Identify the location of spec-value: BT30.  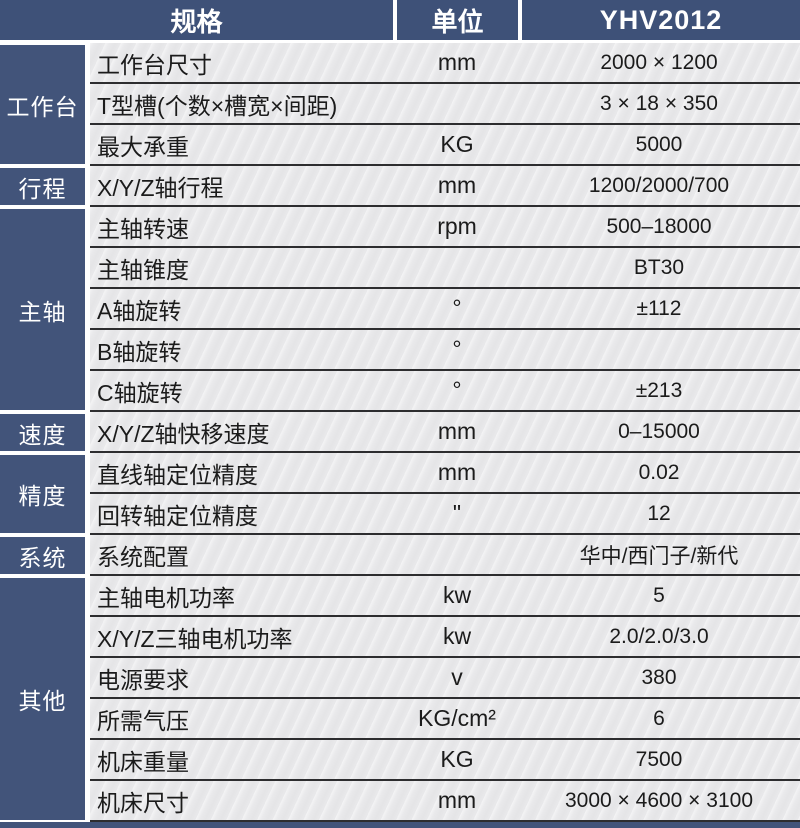
(659, 267).